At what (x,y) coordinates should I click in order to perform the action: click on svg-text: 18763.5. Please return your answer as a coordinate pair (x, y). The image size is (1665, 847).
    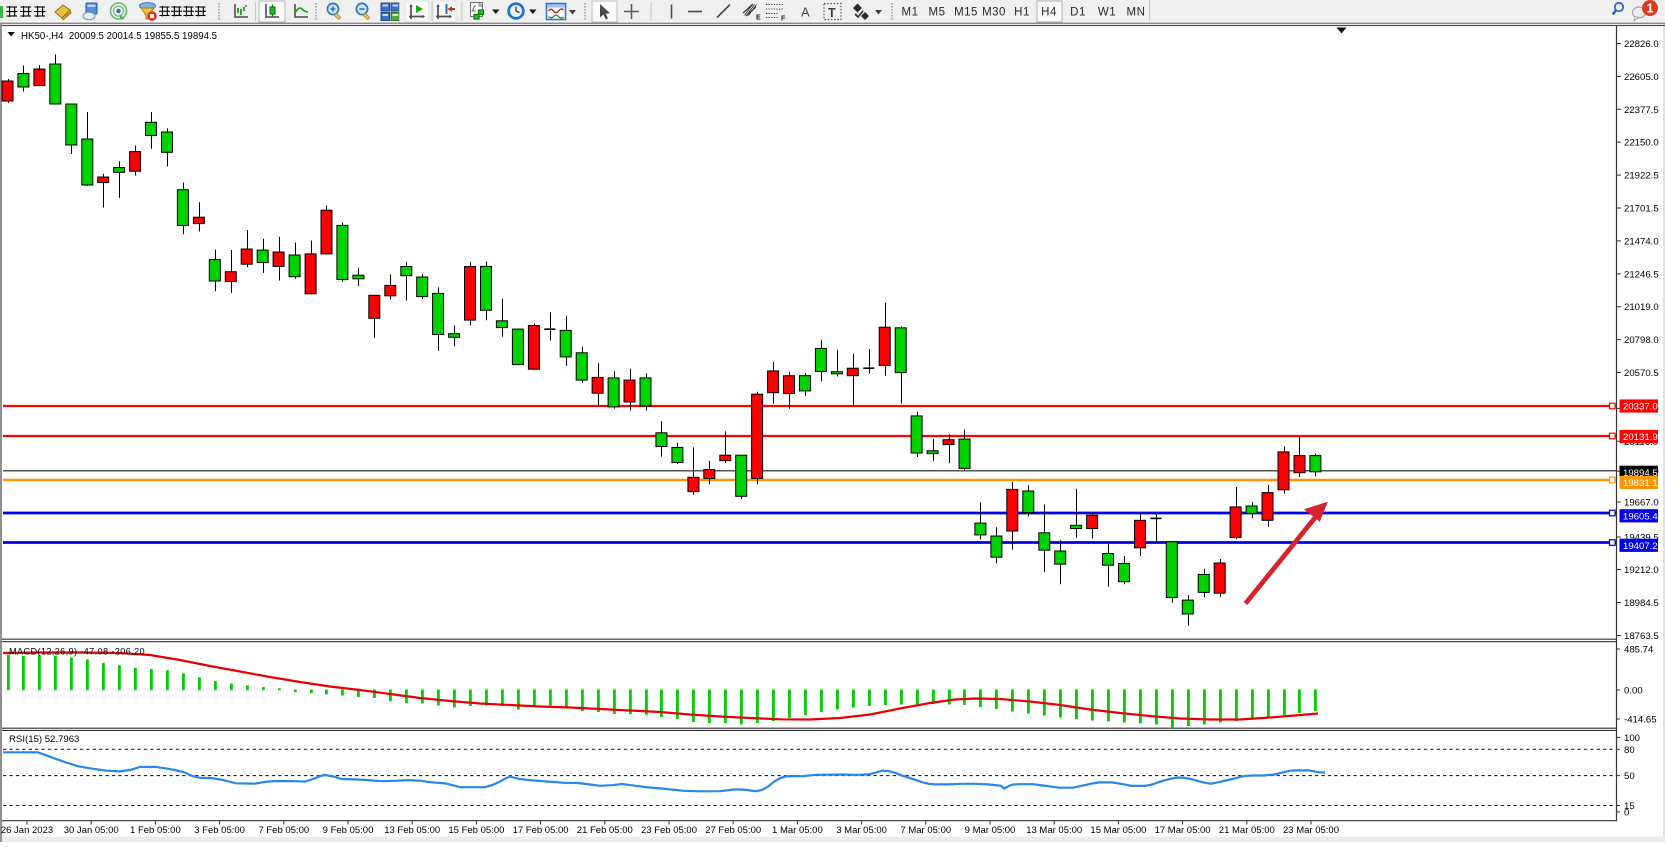
    Looking at the image, I should click on (1641, 636).